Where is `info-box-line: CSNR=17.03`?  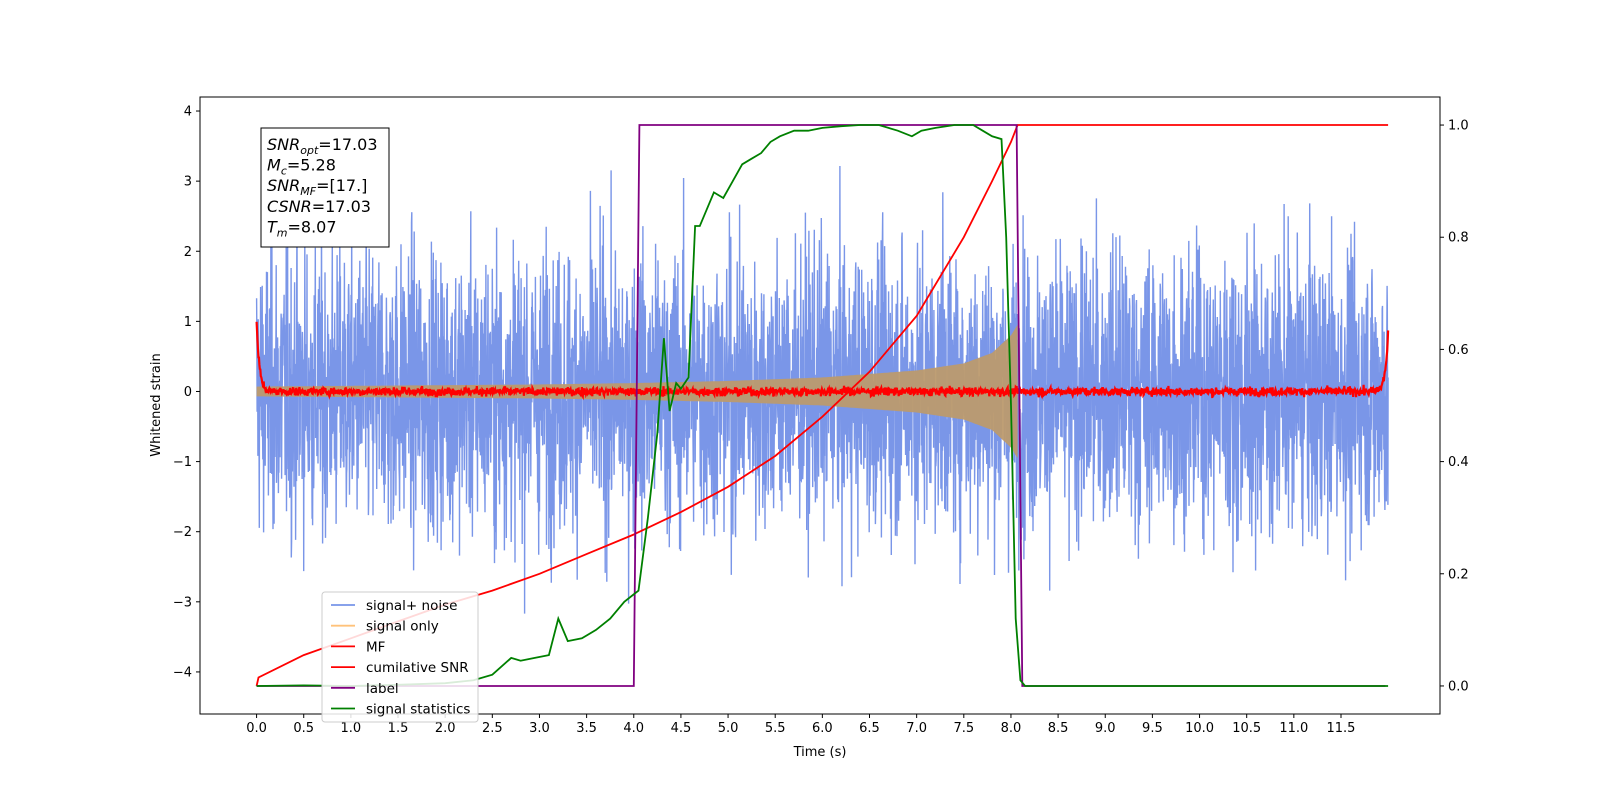 info-box-line: CSNR=17.03 is located at coordinates (319, 206).